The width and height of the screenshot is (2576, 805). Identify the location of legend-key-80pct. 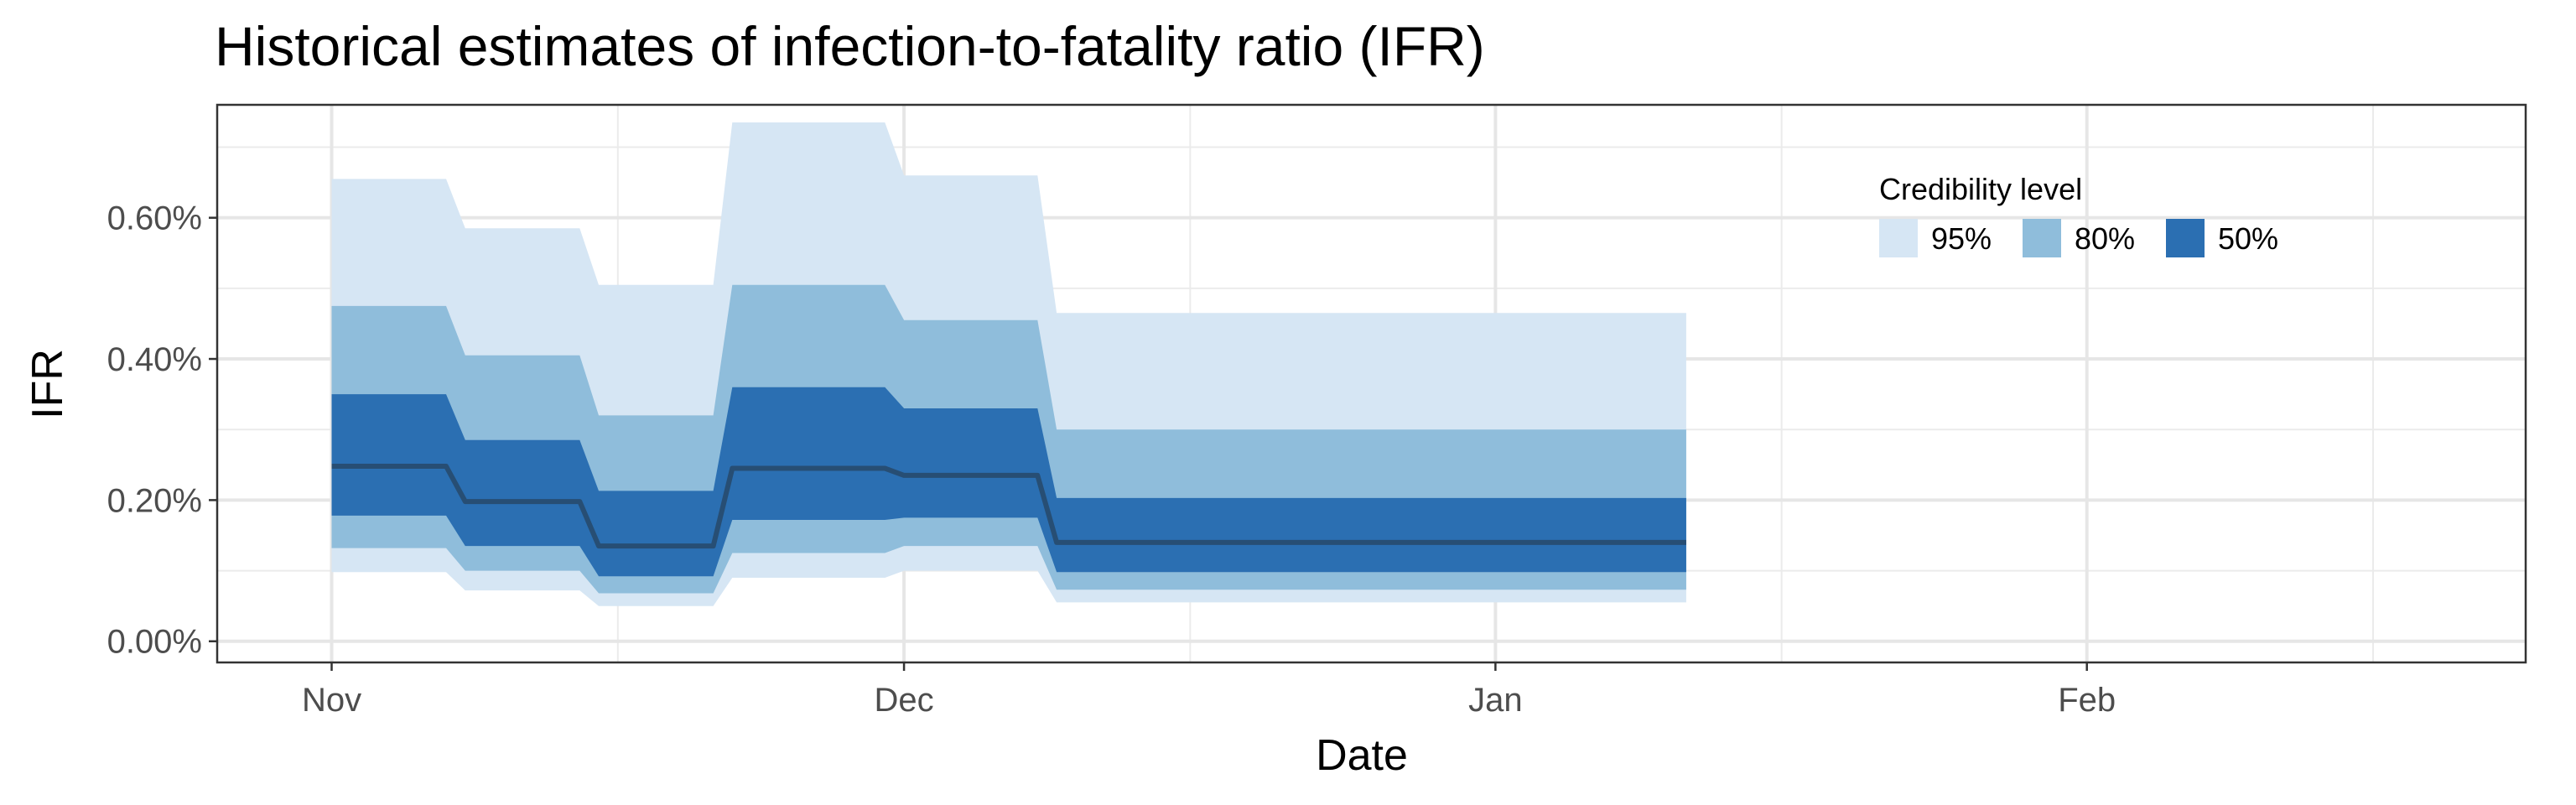
(2042, 238).